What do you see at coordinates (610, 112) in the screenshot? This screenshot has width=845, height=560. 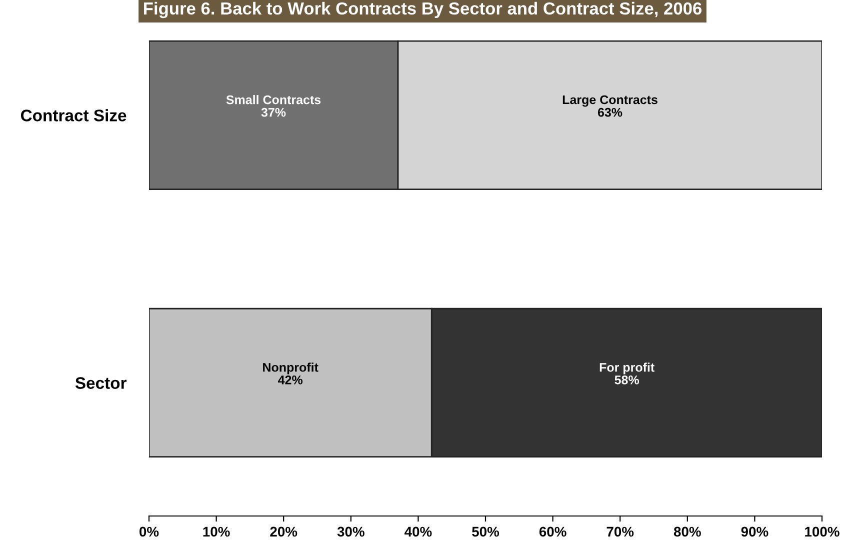 I see `data-label: 63%` at bounding box center [610, 112].